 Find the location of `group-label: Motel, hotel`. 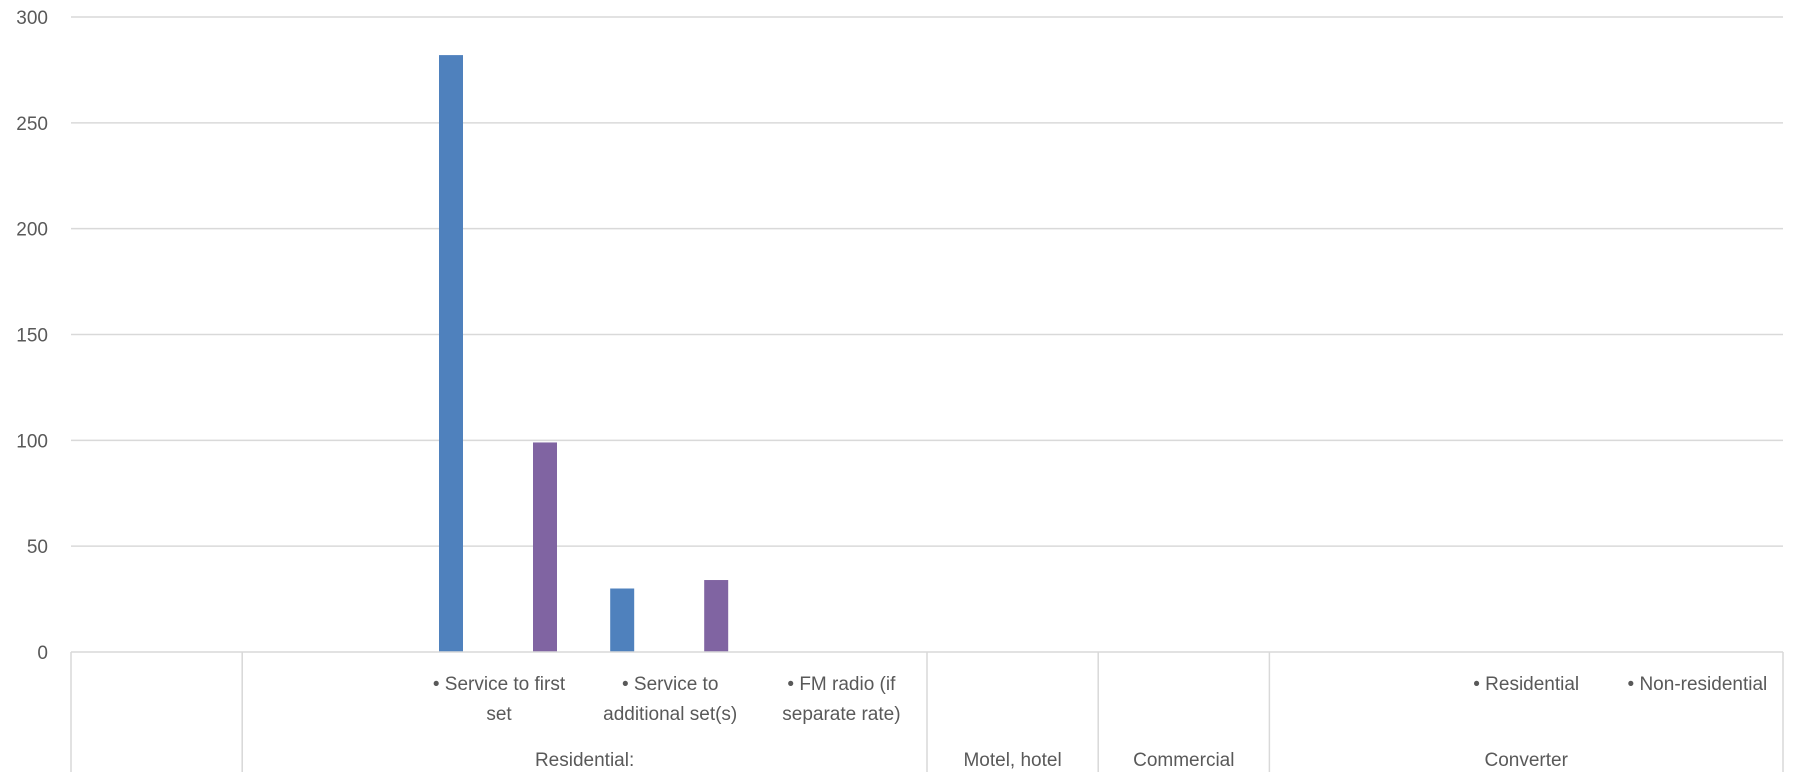

group-label: Motel, hotel is located at coordinates (1012, 760).